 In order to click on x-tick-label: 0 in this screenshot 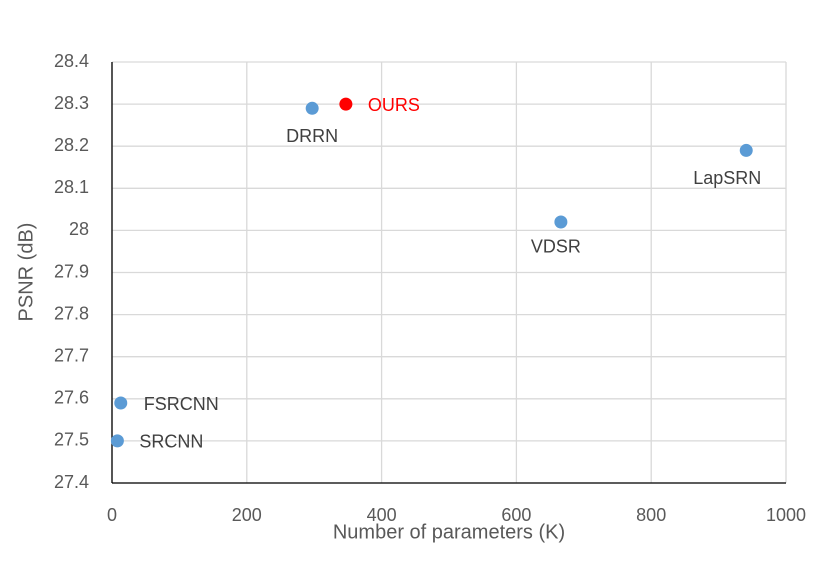, I will do `click(112, 515)`.